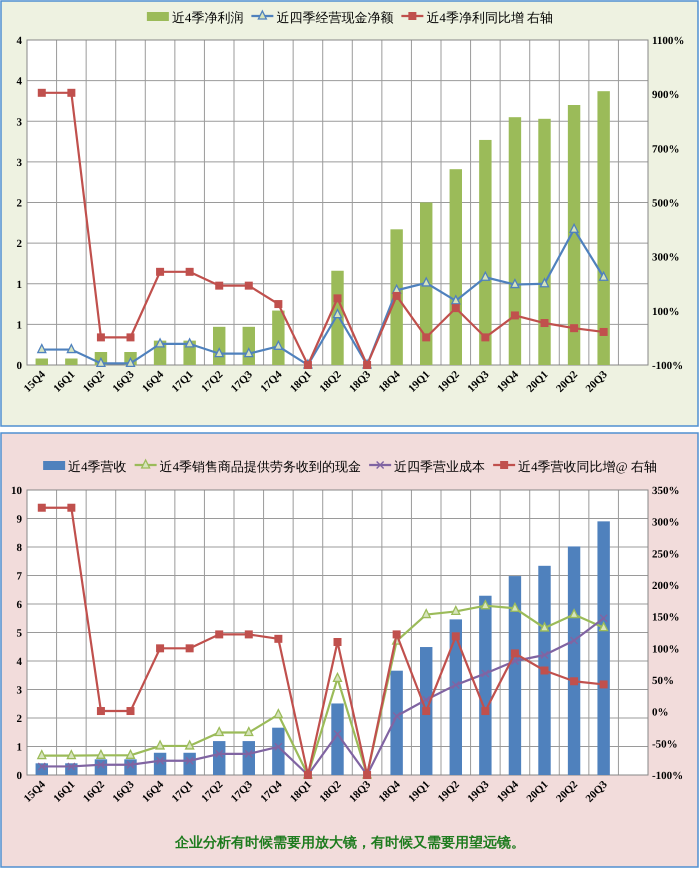  Describe the element at coordinates (19, 520) in the screenshot. I see `y-tick-label: 9` at that location.